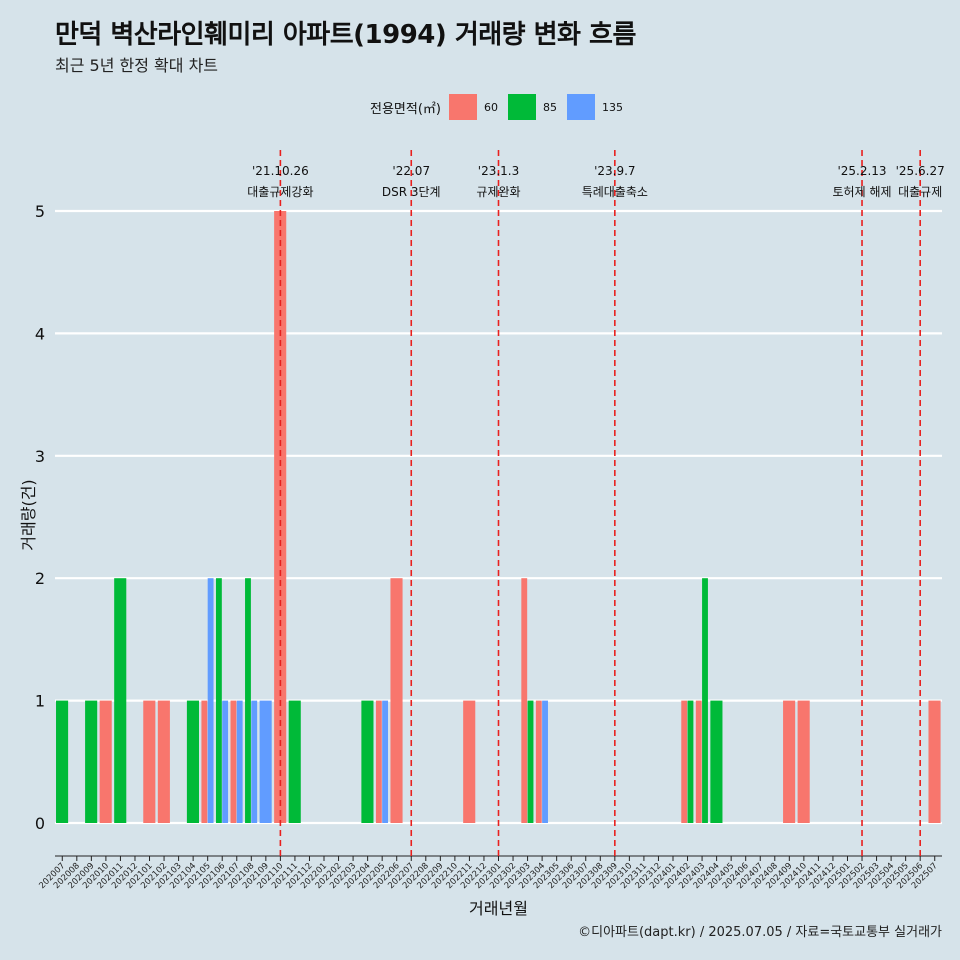 The width and height of the screenshot is (960, 960). Describe the element at coordinates (614, 171) in the screenshot. I see `event-date-3: '23.9.7` at that location.